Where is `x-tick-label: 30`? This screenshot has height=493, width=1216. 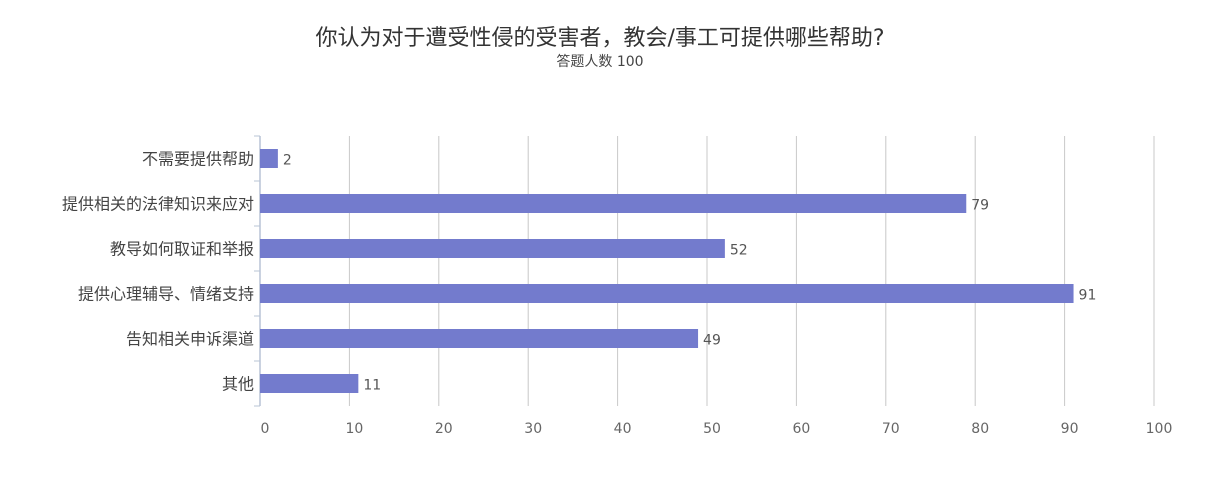
x-tick-label: 30 is located at coordinates (533, 429).